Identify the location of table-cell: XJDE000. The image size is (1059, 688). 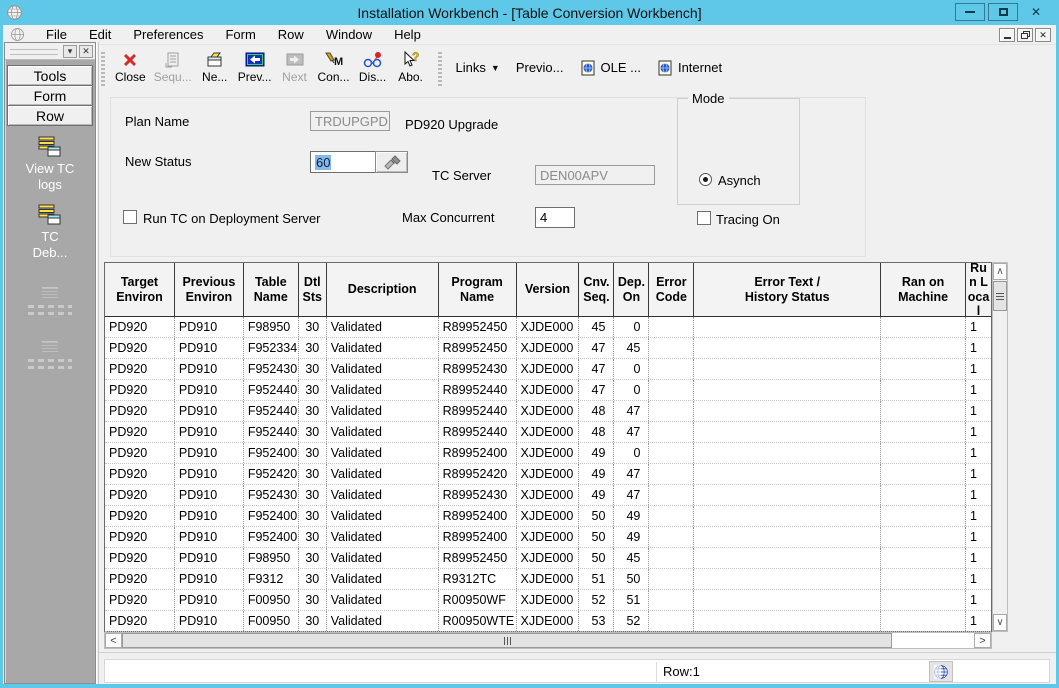
(548, 600).